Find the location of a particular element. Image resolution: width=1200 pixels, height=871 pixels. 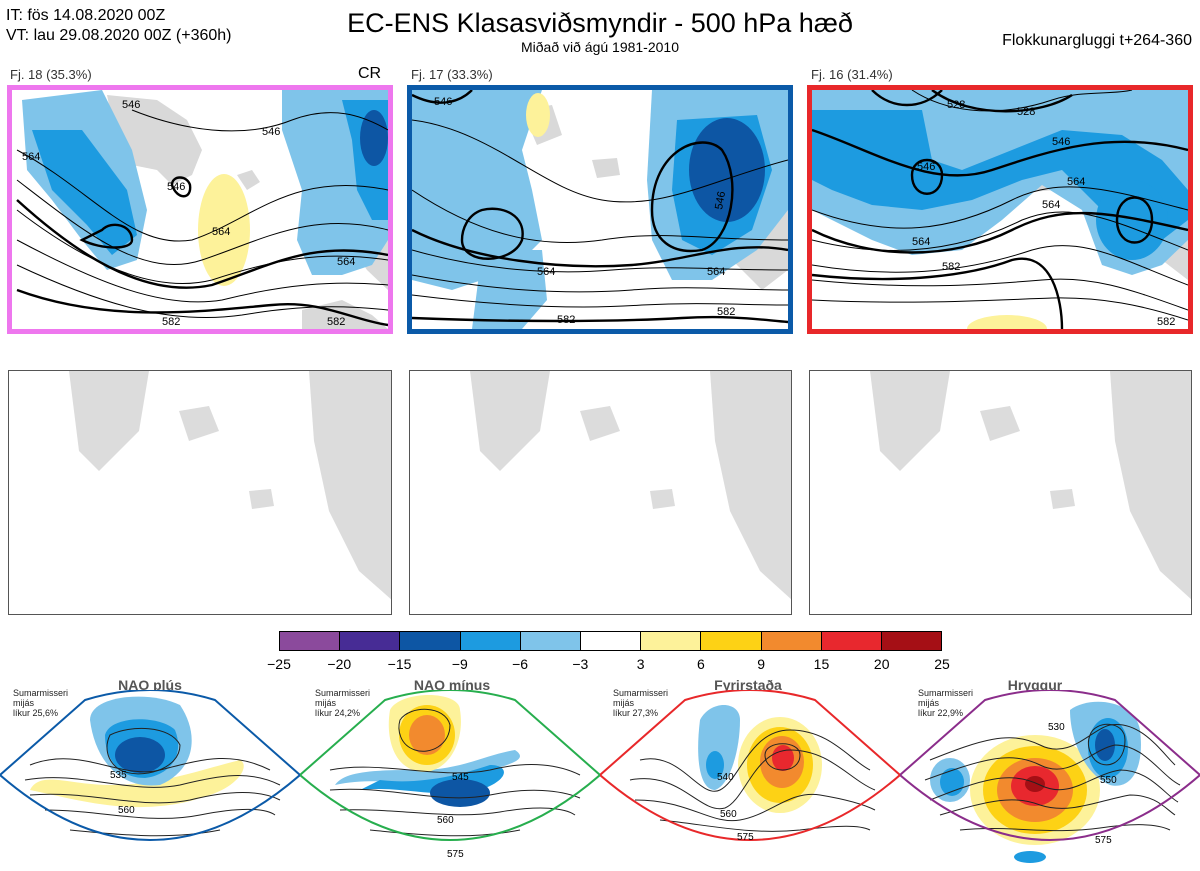

regime-1-info: Sumarmisseri mijás líkur 25,6% is located at coordinates (40, 703).